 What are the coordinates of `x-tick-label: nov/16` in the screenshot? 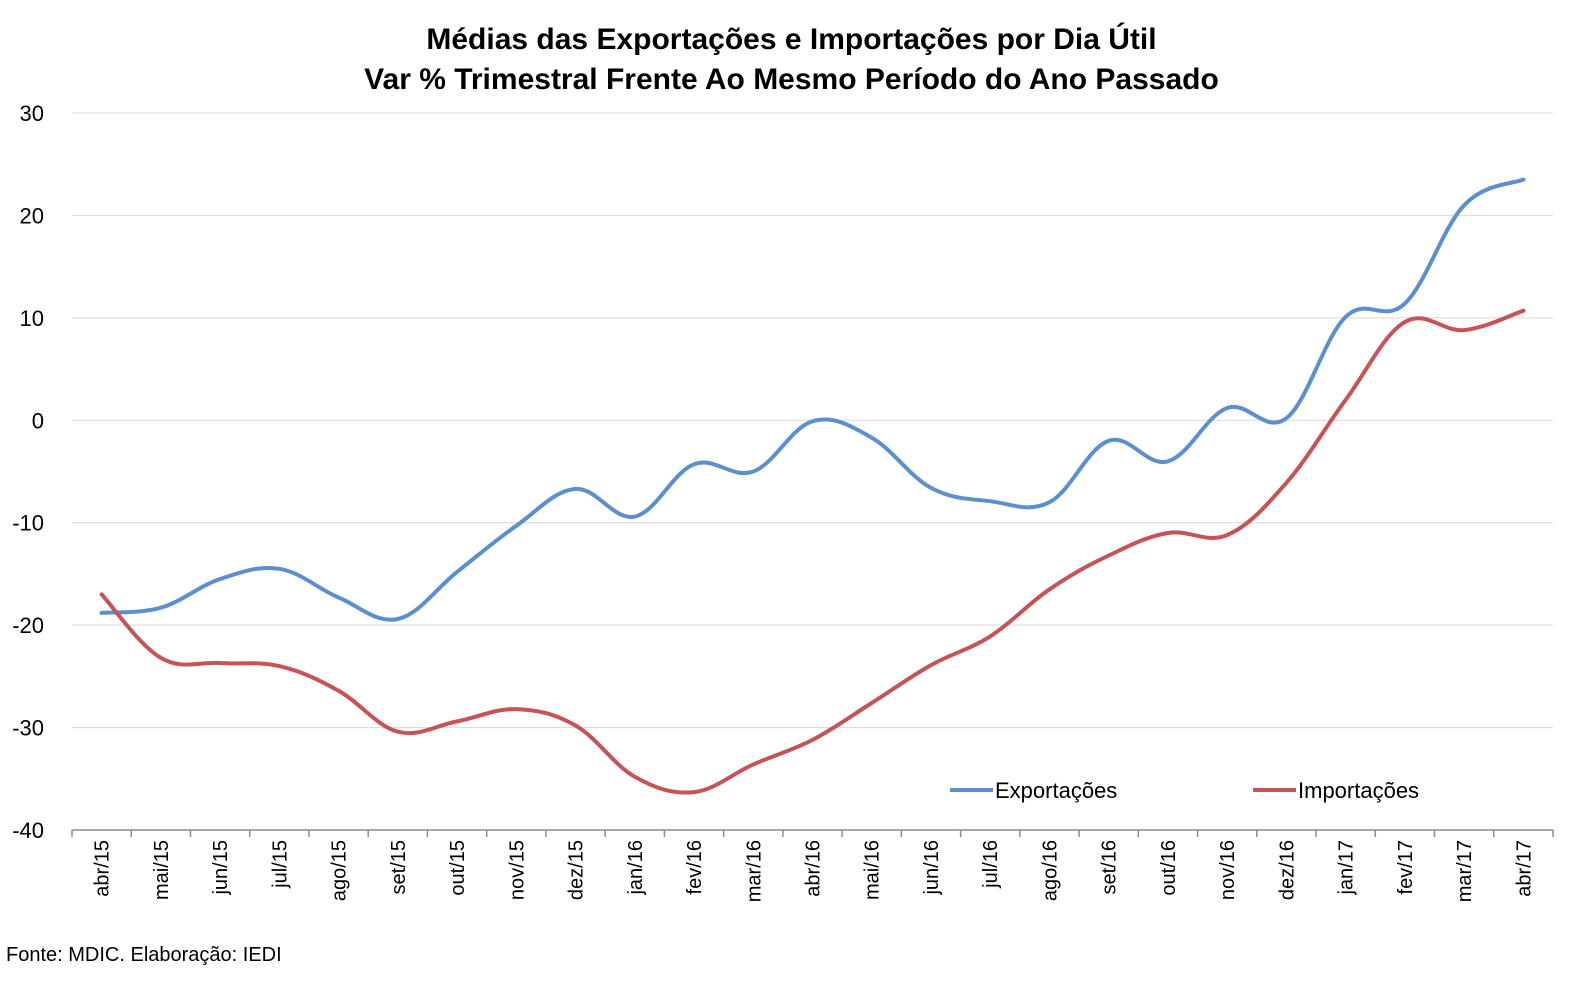 It's located at (1228, 870).